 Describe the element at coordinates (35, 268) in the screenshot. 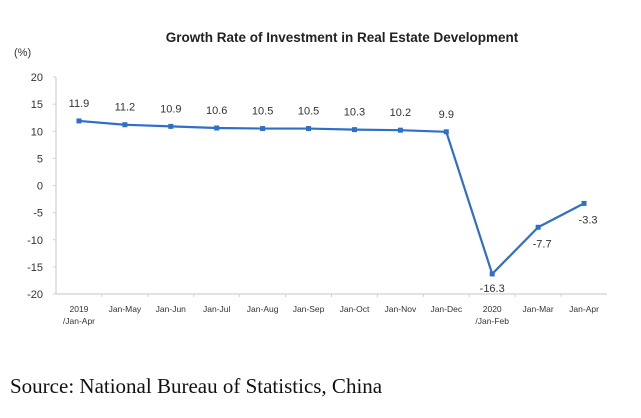

I see `y-tick-label: -15` at that location.